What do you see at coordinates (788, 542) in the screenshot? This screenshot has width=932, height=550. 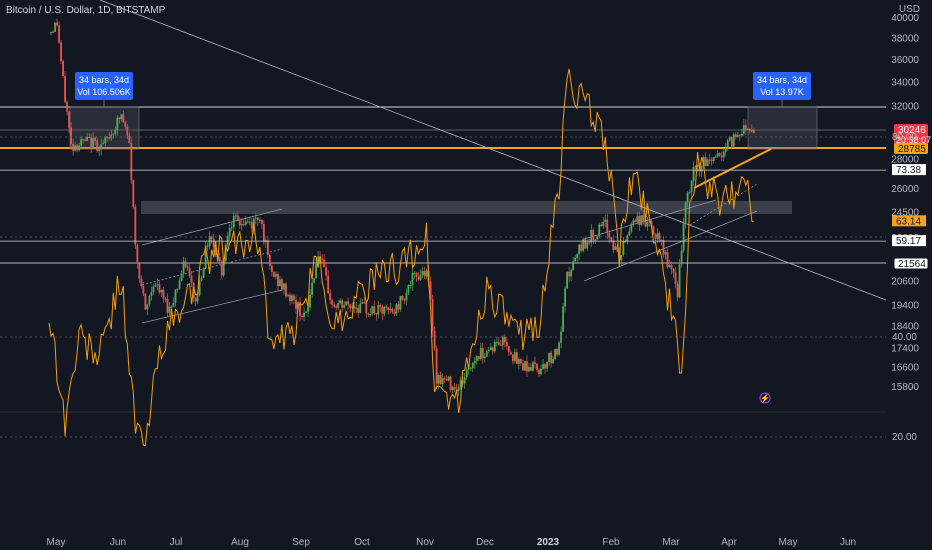 I see `time-tick-label: May` at bounding box center [788, 542].